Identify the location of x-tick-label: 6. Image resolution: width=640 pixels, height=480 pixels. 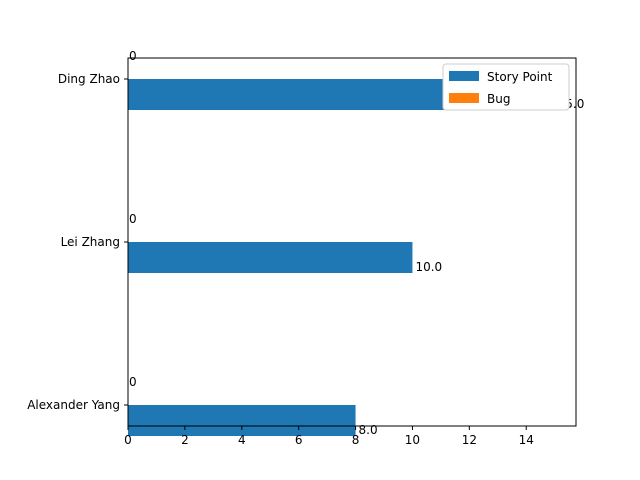
(299, 440).